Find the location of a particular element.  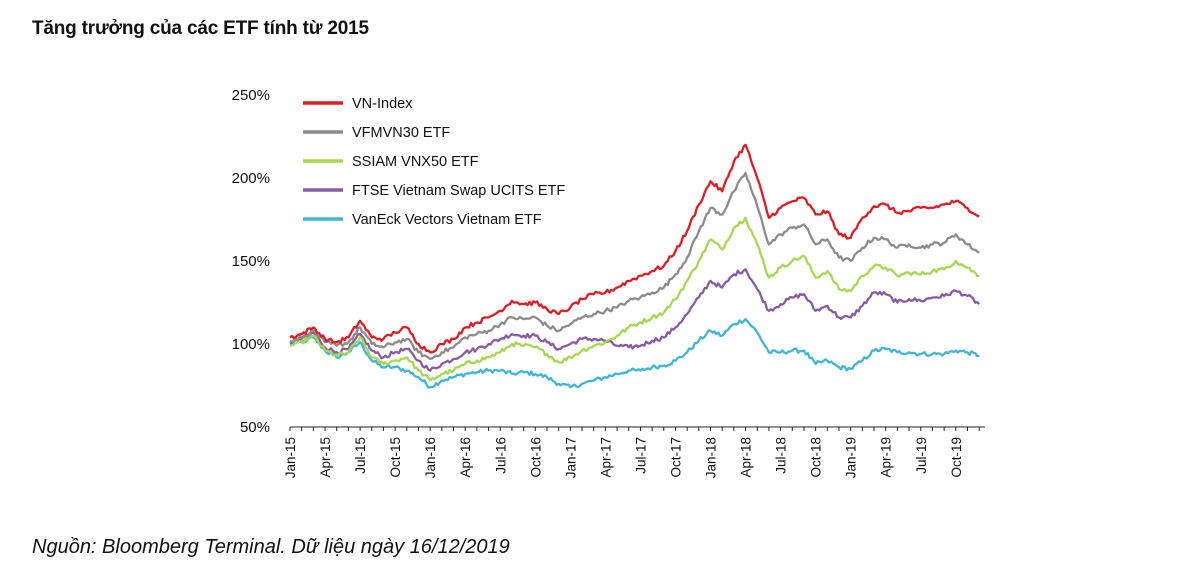

legend-label: SSIAM VNX50 ETF is located at coordinates (415, 162).